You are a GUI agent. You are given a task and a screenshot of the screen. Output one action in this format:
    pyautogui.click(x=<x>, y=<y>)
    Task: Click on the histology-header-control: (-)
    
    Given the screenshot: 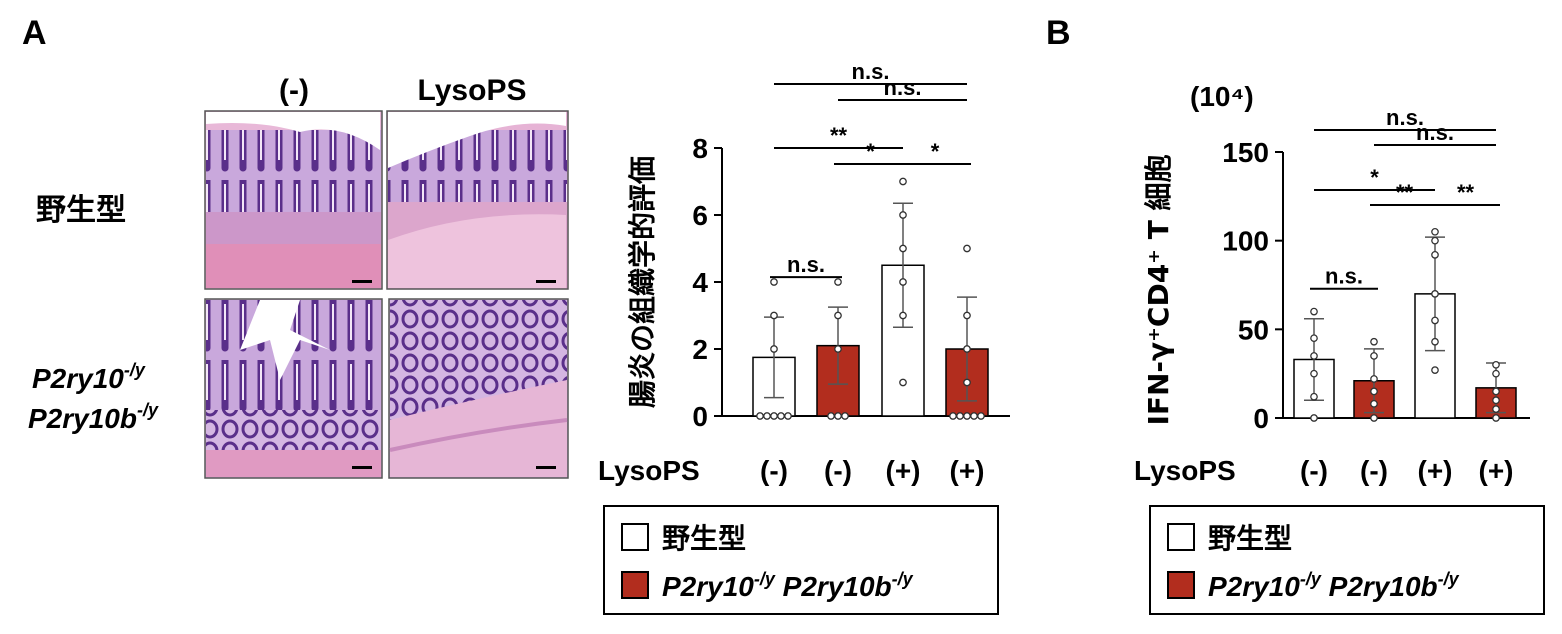 What is the action you would take?
    pyautogui.click(x=294, y=90)
    